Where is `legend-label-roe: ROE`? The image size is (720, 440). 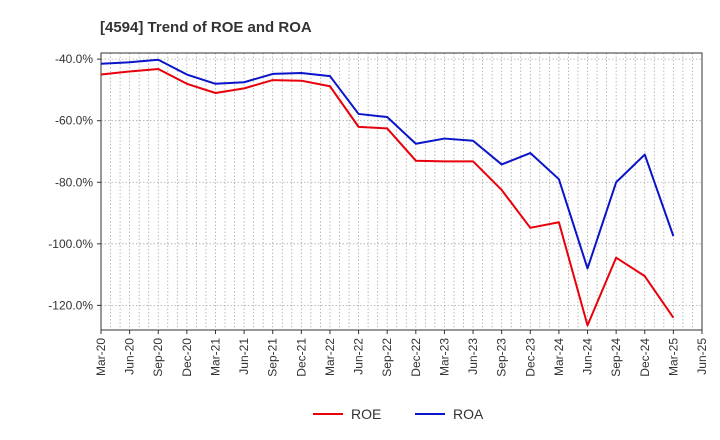 legend-label-roe: ROE is located at coordinates (366, 414).